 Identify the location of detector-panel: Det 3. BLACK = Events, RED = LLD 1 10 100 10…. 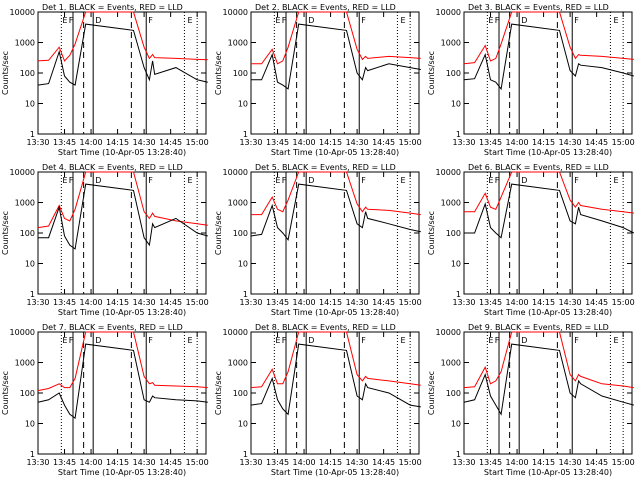
(531, 80).